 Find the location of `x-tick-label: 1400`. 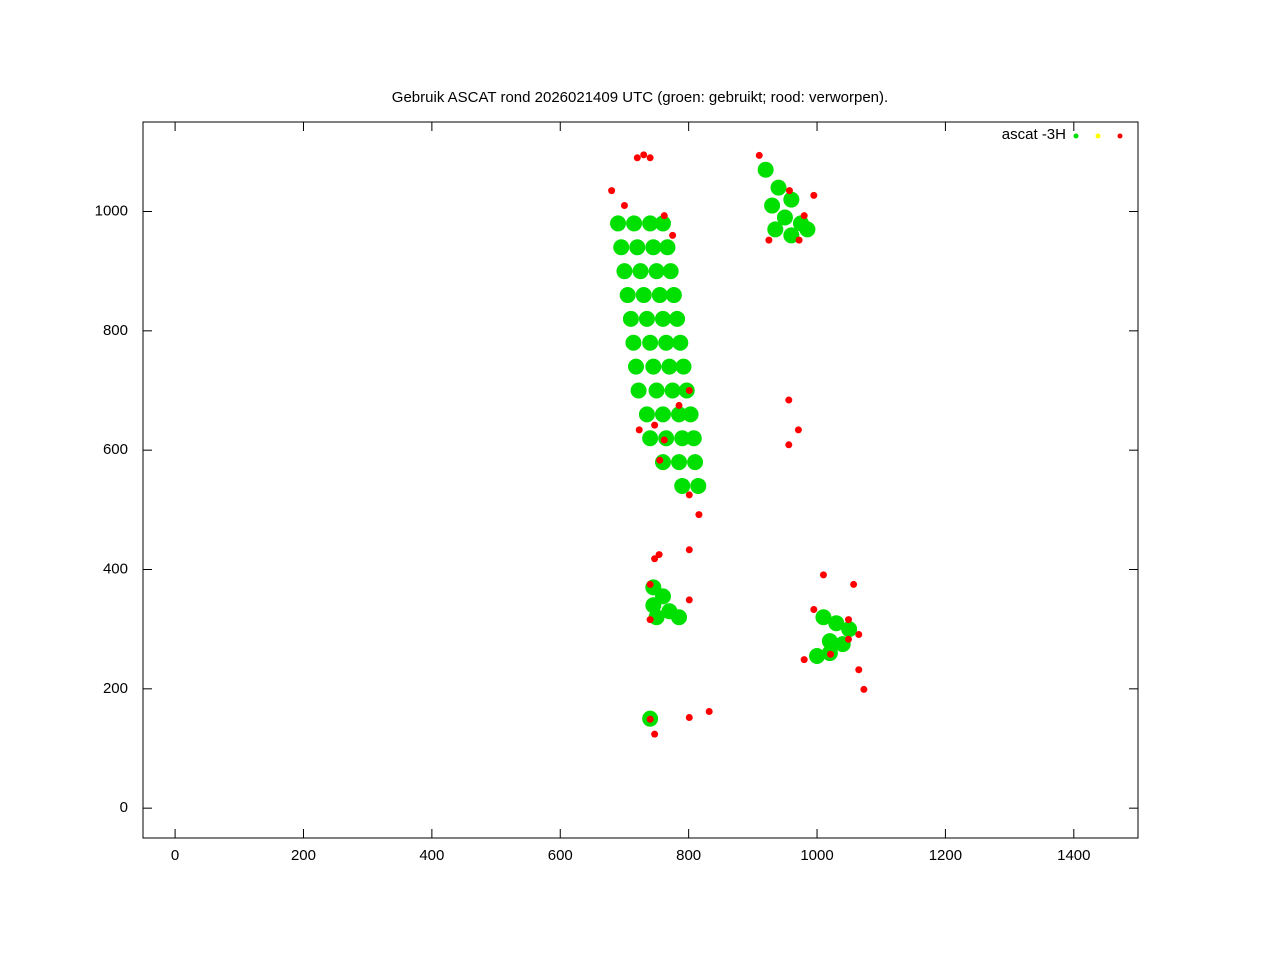

x-tick-label: 1400 is located at coordinates (1073, 855).